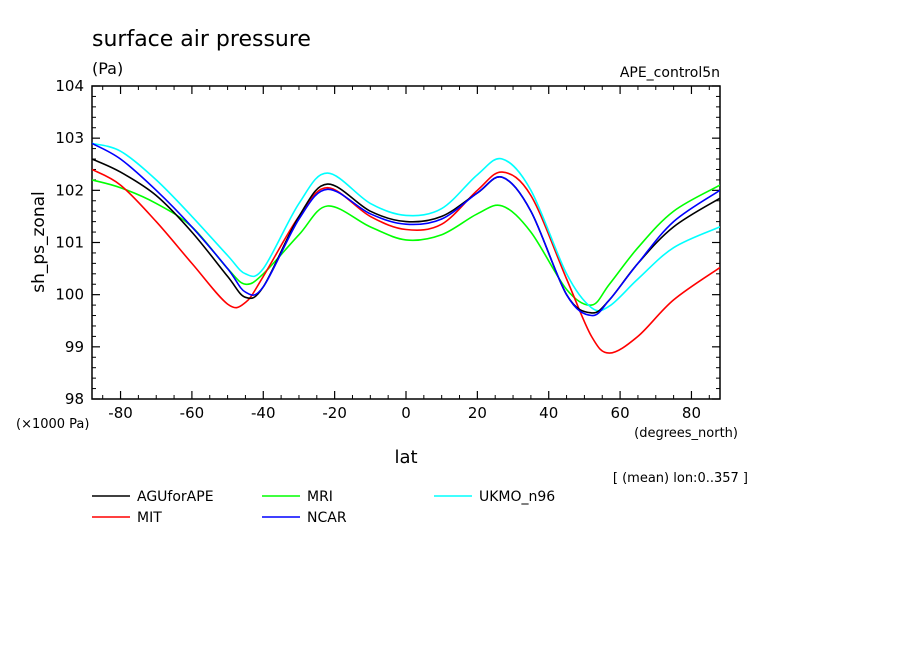 The image size is (904, 654). Describe the element at coordinates (405, 457) in the screenshot. I see `x-axis-label: lat` at that location.